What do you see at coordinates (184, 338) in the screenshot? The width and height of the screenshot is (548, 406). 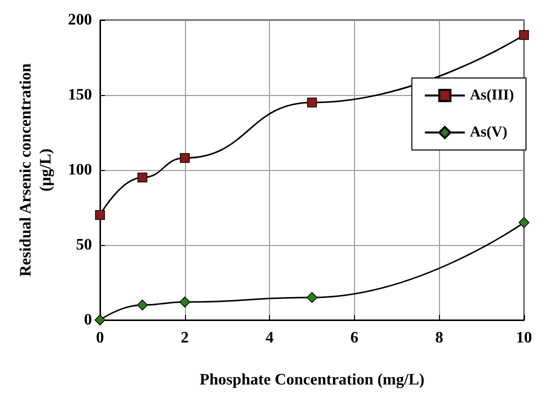 I see `x-tick-label: 2` at bounding box center [184, 338].